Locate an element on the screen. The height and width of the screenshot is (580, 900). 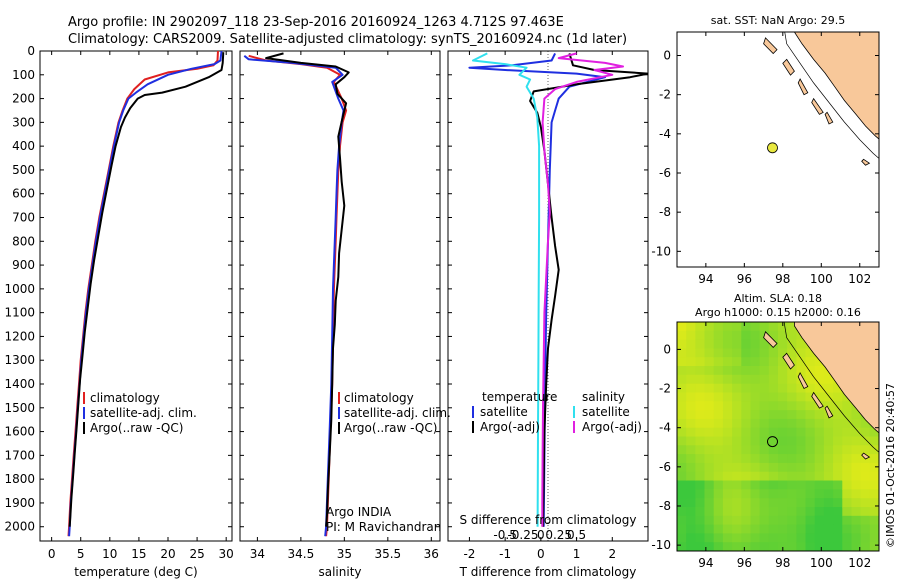
depth-tick-label: 400 is located at coordinates (23, 146).